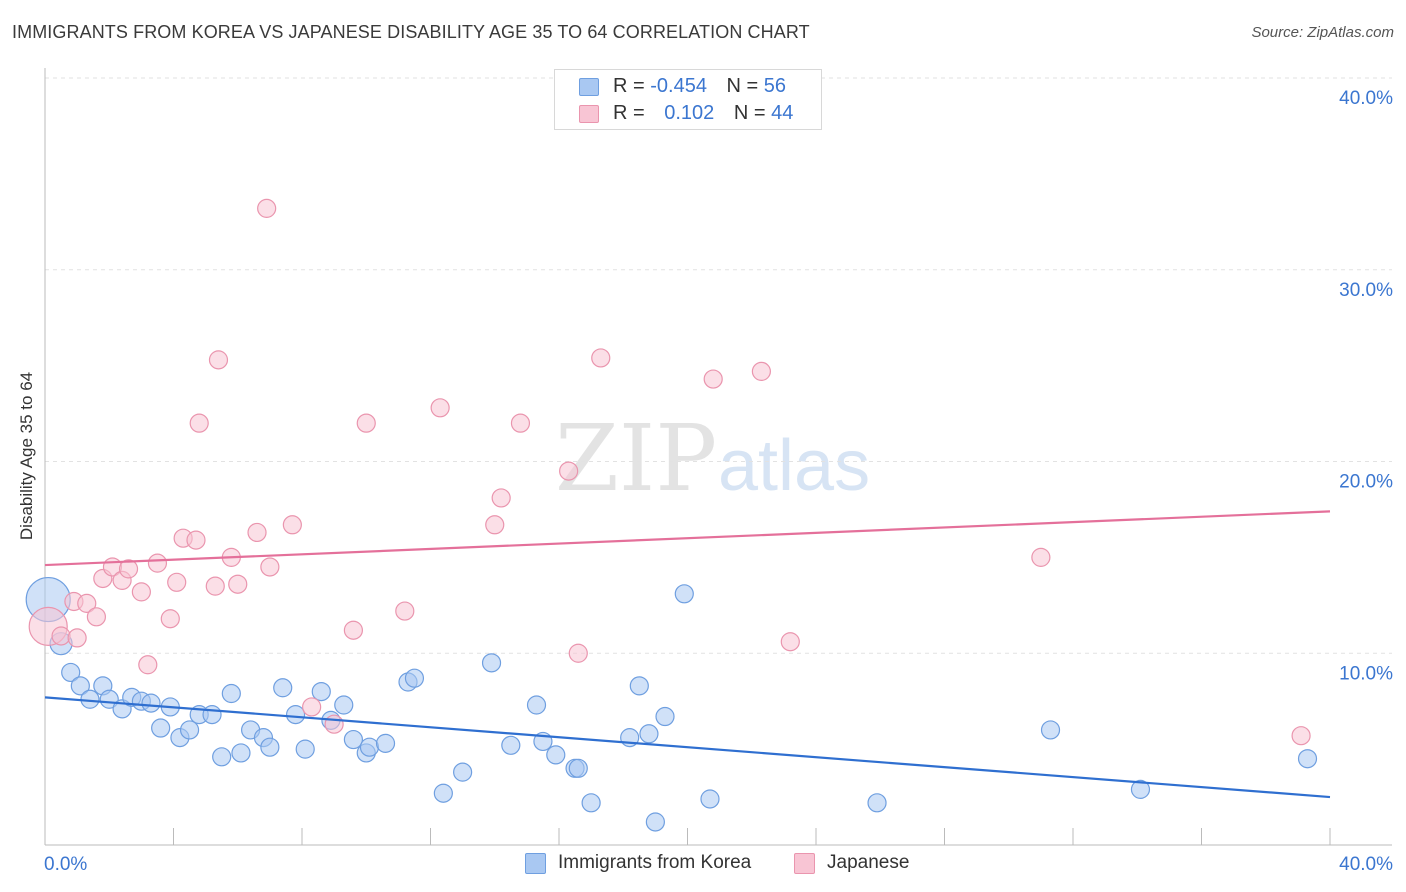 The image size is (1406, 892). Describe the element at coordinates (804, 863) in the screenshot. I see `bottom-legend-swatch-japanese` at that location.